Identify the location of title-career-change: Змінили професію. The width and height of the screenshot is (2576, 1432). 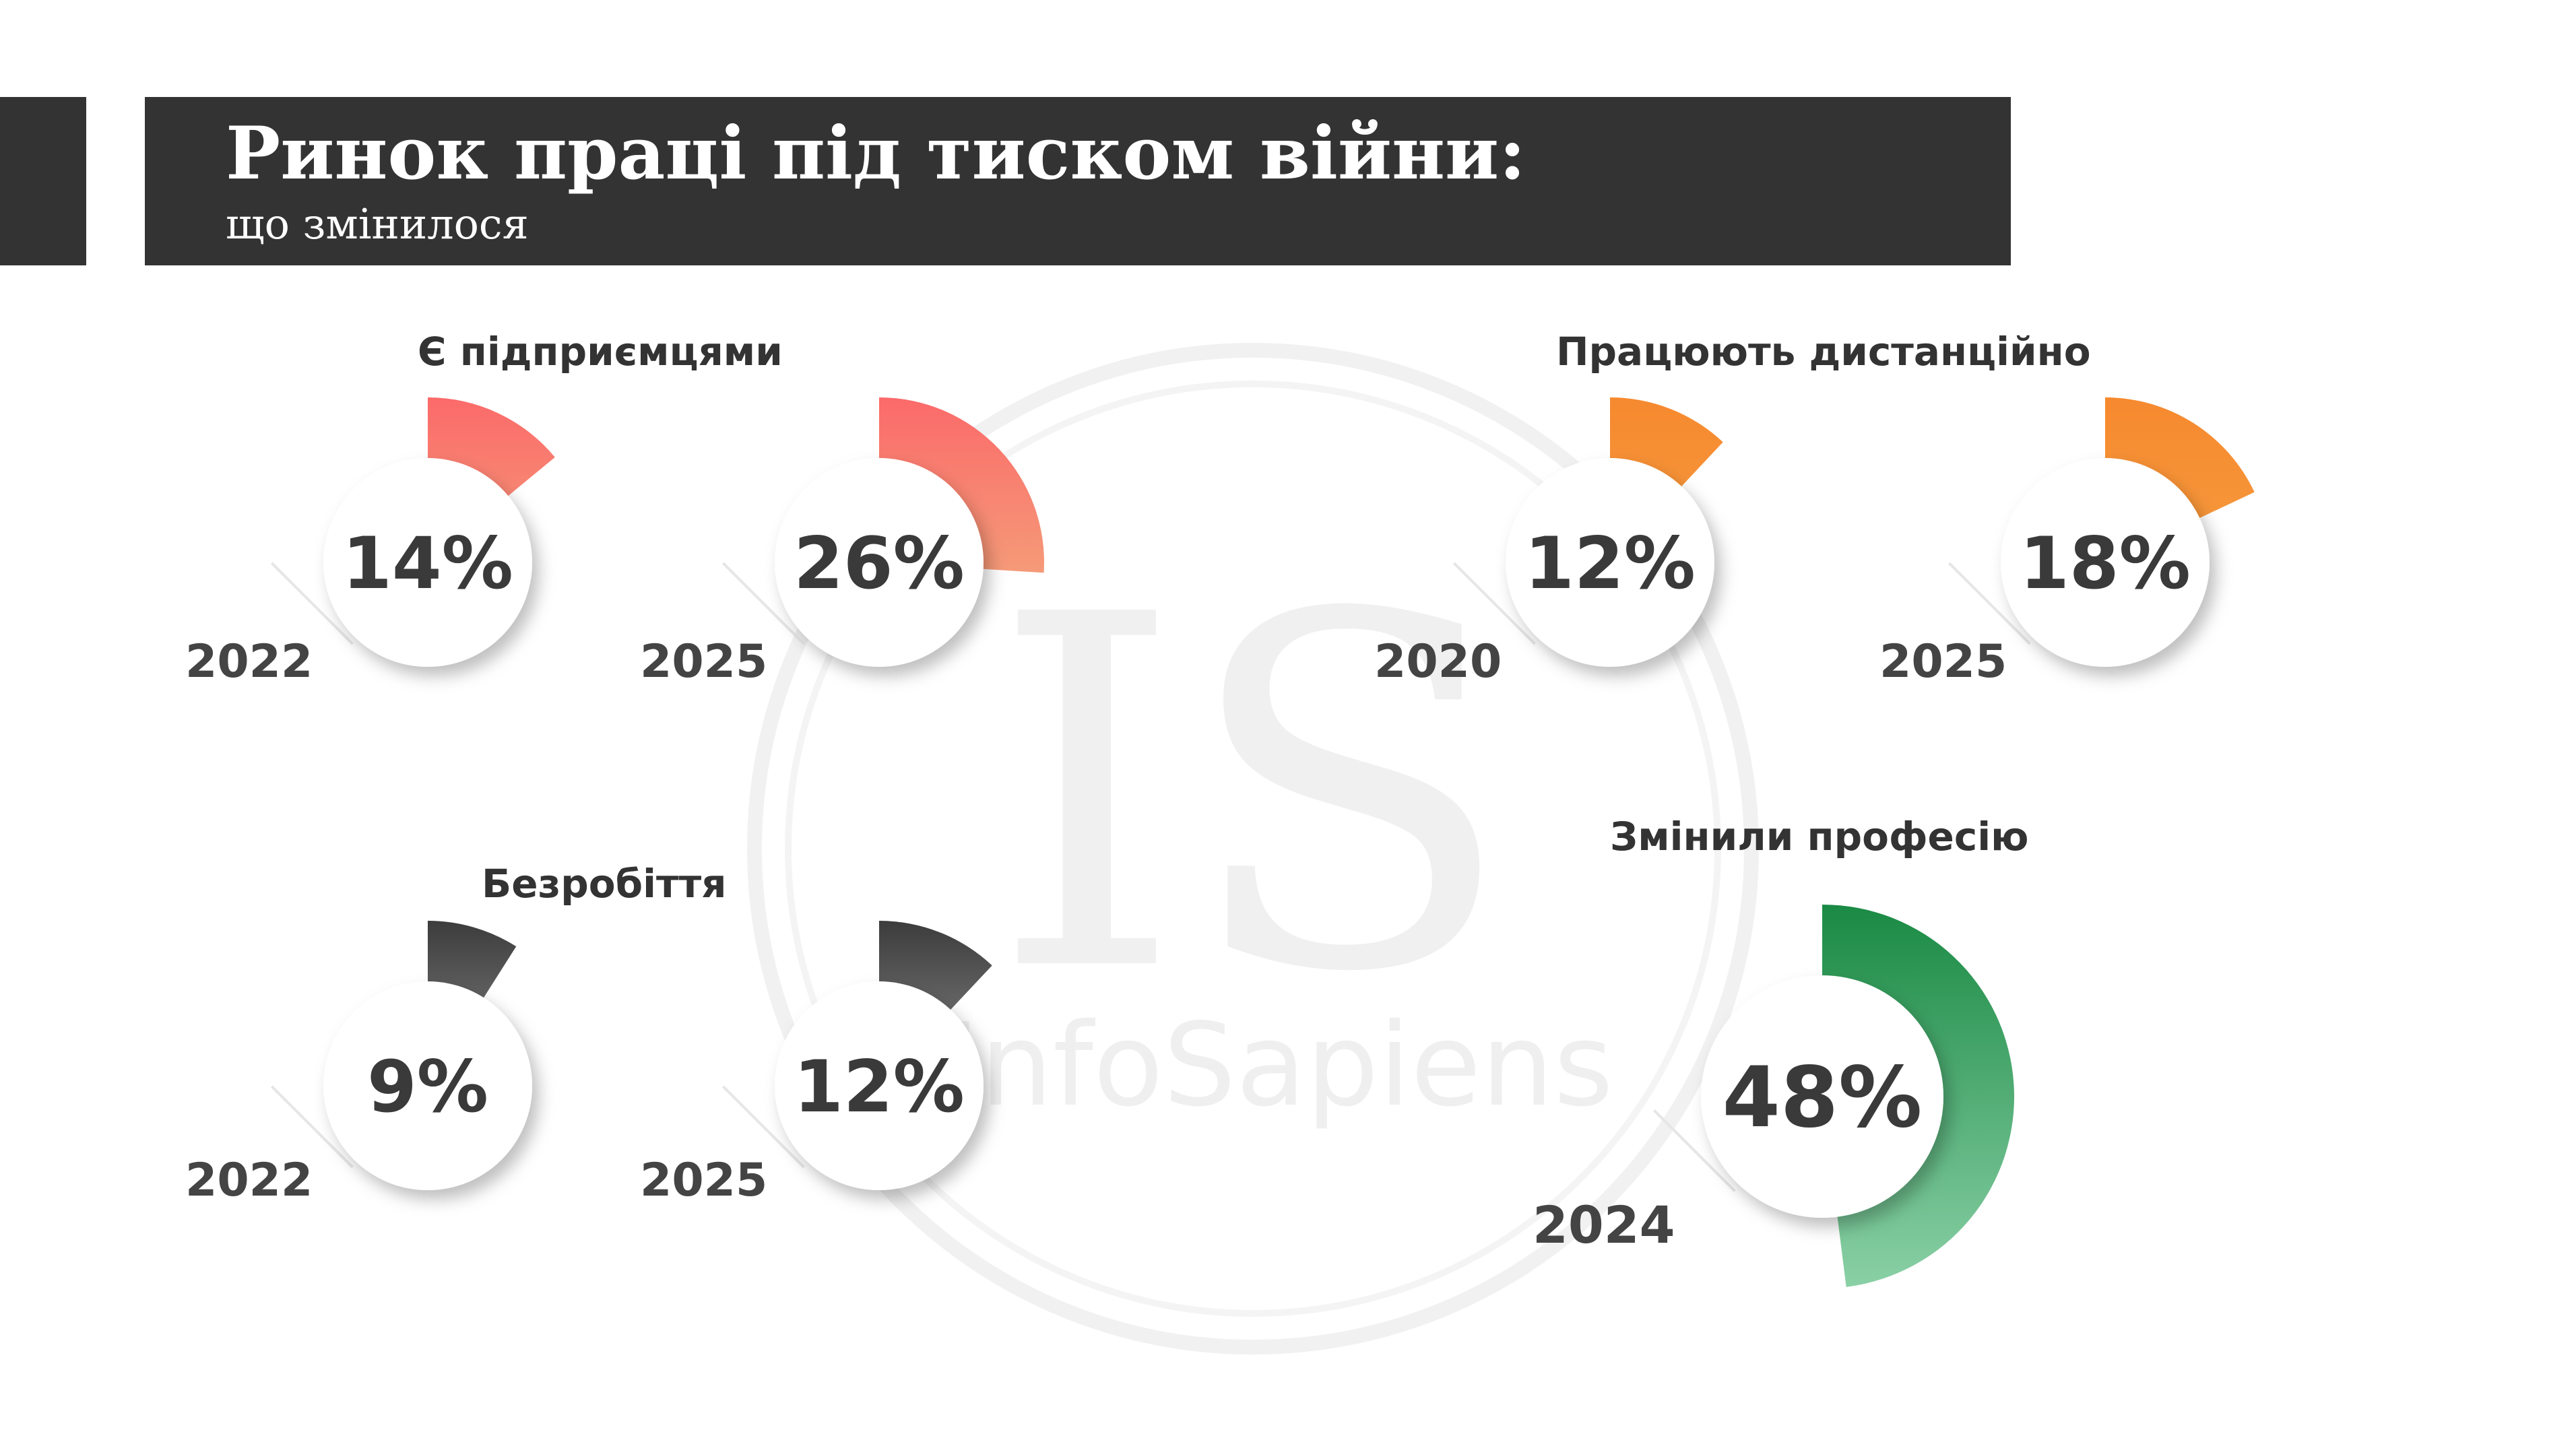
(1819, 837).